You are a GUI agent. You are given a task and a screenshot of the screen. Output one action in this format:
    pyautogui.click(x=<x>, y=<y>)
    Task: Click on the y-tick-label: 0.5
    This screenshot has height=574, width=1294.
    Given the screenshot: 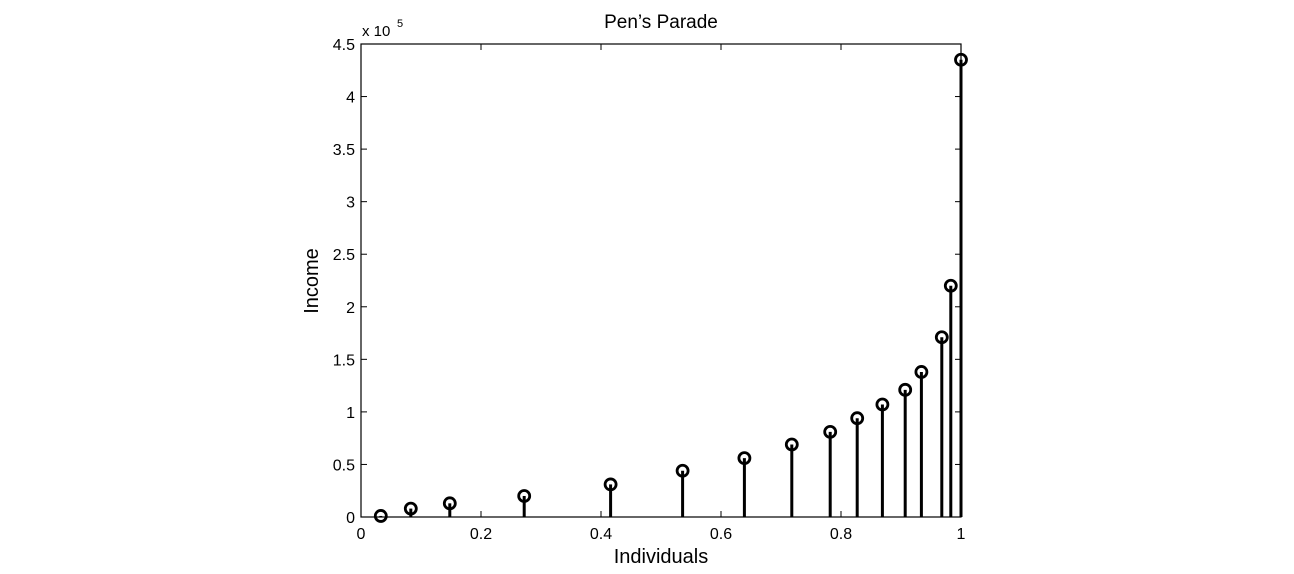 What is the action you would take?
    pyautogui.click(x=344, y=465)
    